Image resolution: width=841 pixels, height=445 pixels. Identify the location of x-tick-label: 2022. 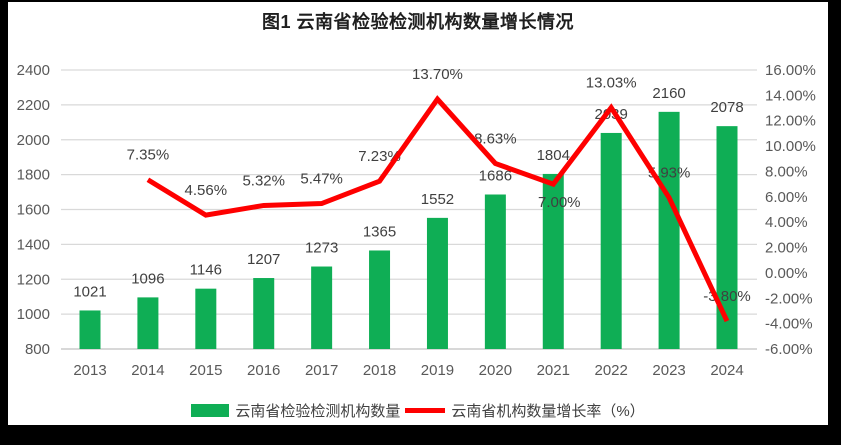
(610, 370).